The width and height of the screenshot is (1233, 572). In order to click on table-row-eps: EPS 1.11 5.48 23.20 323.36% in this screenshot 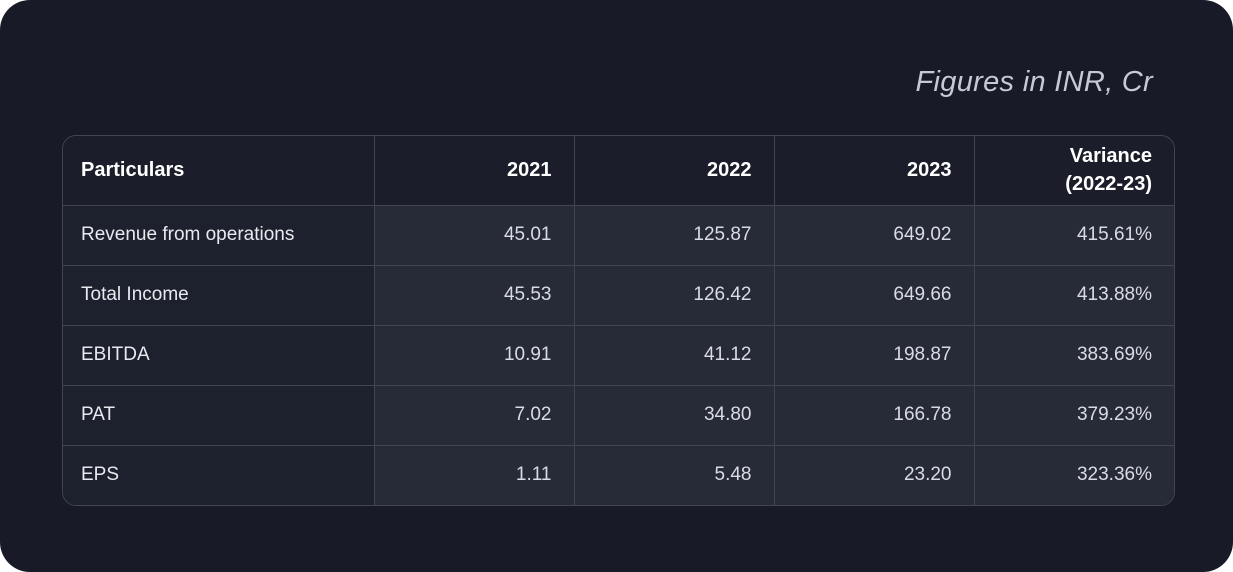, I will do `click(618, 475)`.